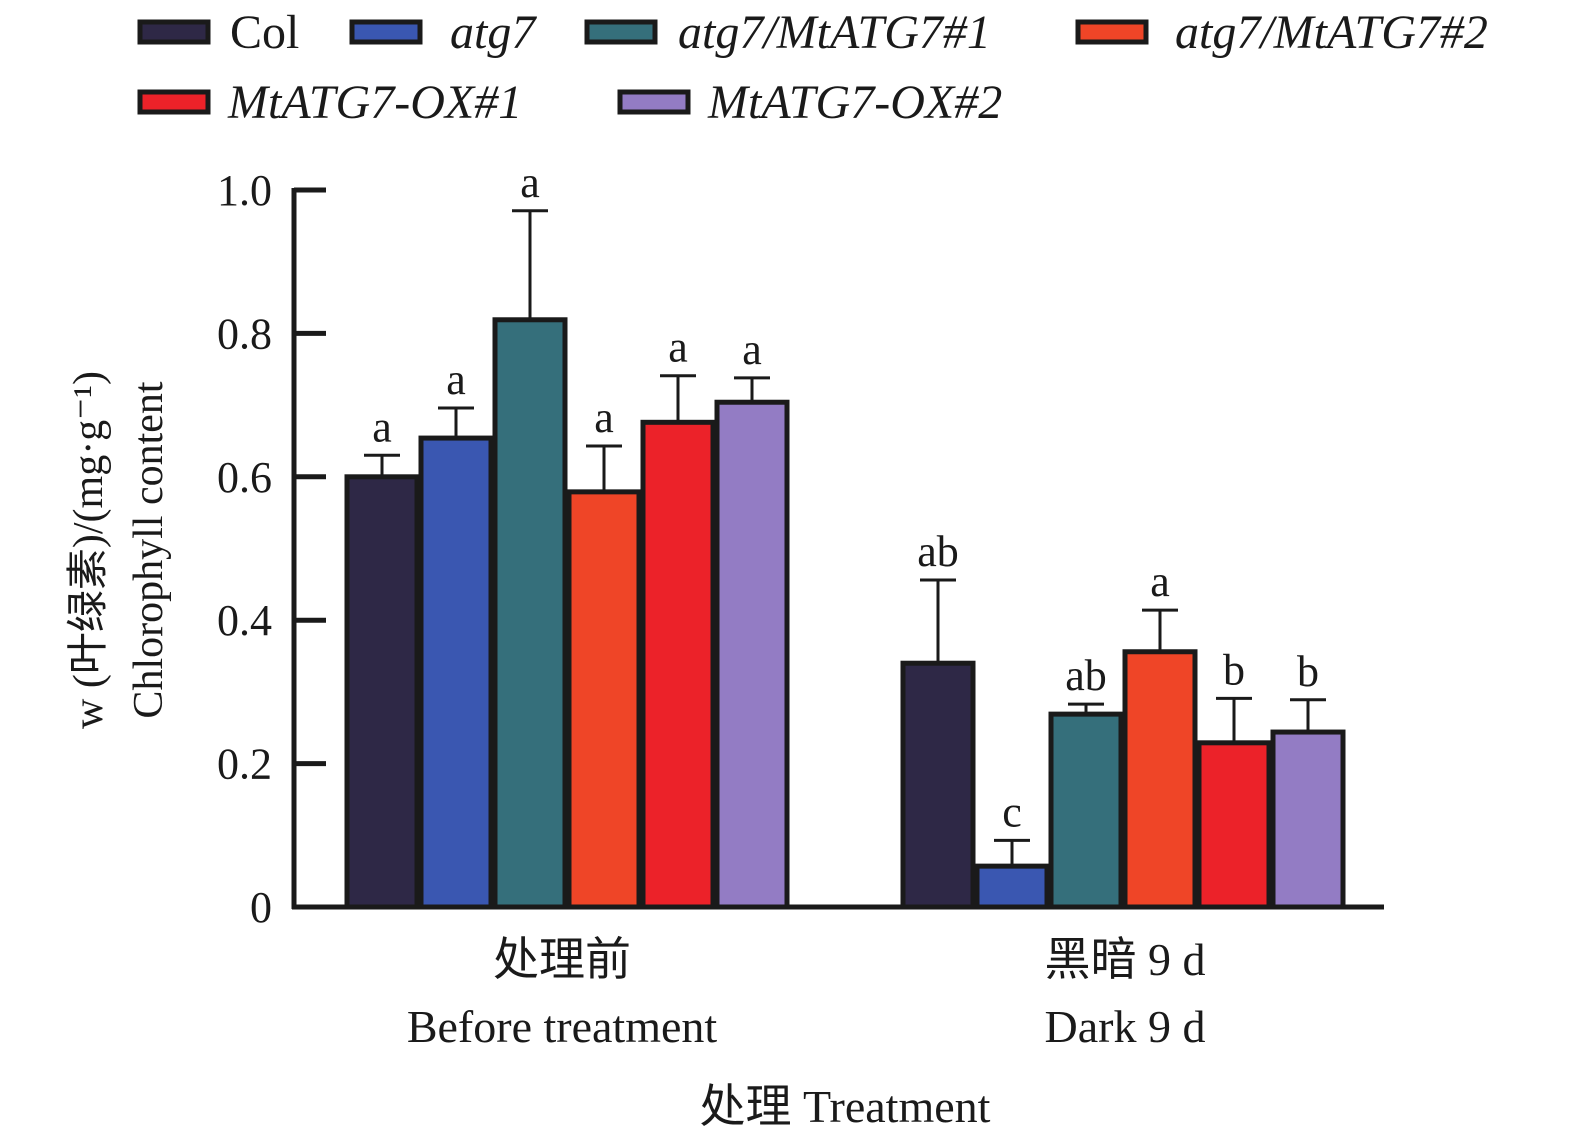 This screenshot has width=1575, height=1145. What do you see at coordinates (149, 549) in the screenshot?
I see `y-axis-label-line2: Chlorophyll content` at bounding box center [149, 549].